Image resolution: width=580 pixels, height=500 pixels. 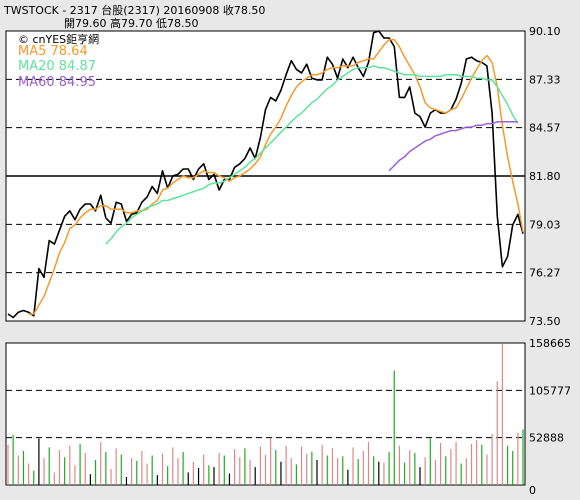 What do you see at coordinates (135, 10) in the screenshot?
I see `chart-header-line1: TWSTOCK - 2317 台股(2317) 20160908 收78.50` at bounding box center [135, 10].